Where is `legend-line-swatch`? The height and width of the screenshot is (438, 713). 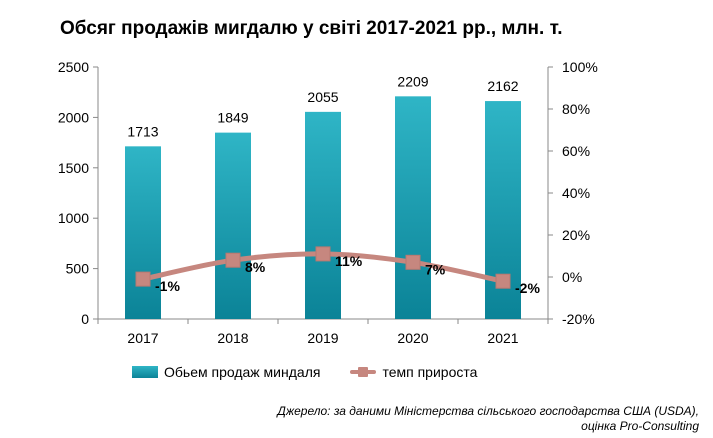
legend-line-swatch is located at coordinates (363, 372).